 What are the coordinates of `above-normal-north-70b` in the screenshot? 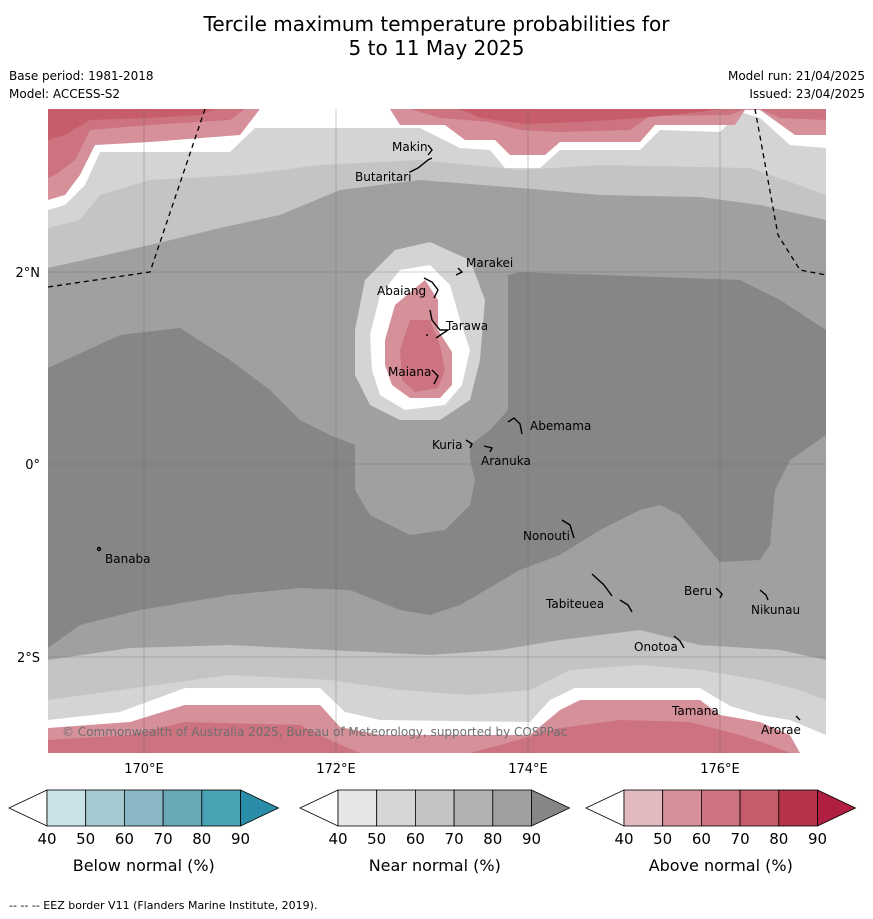 It's located at (131, 124).